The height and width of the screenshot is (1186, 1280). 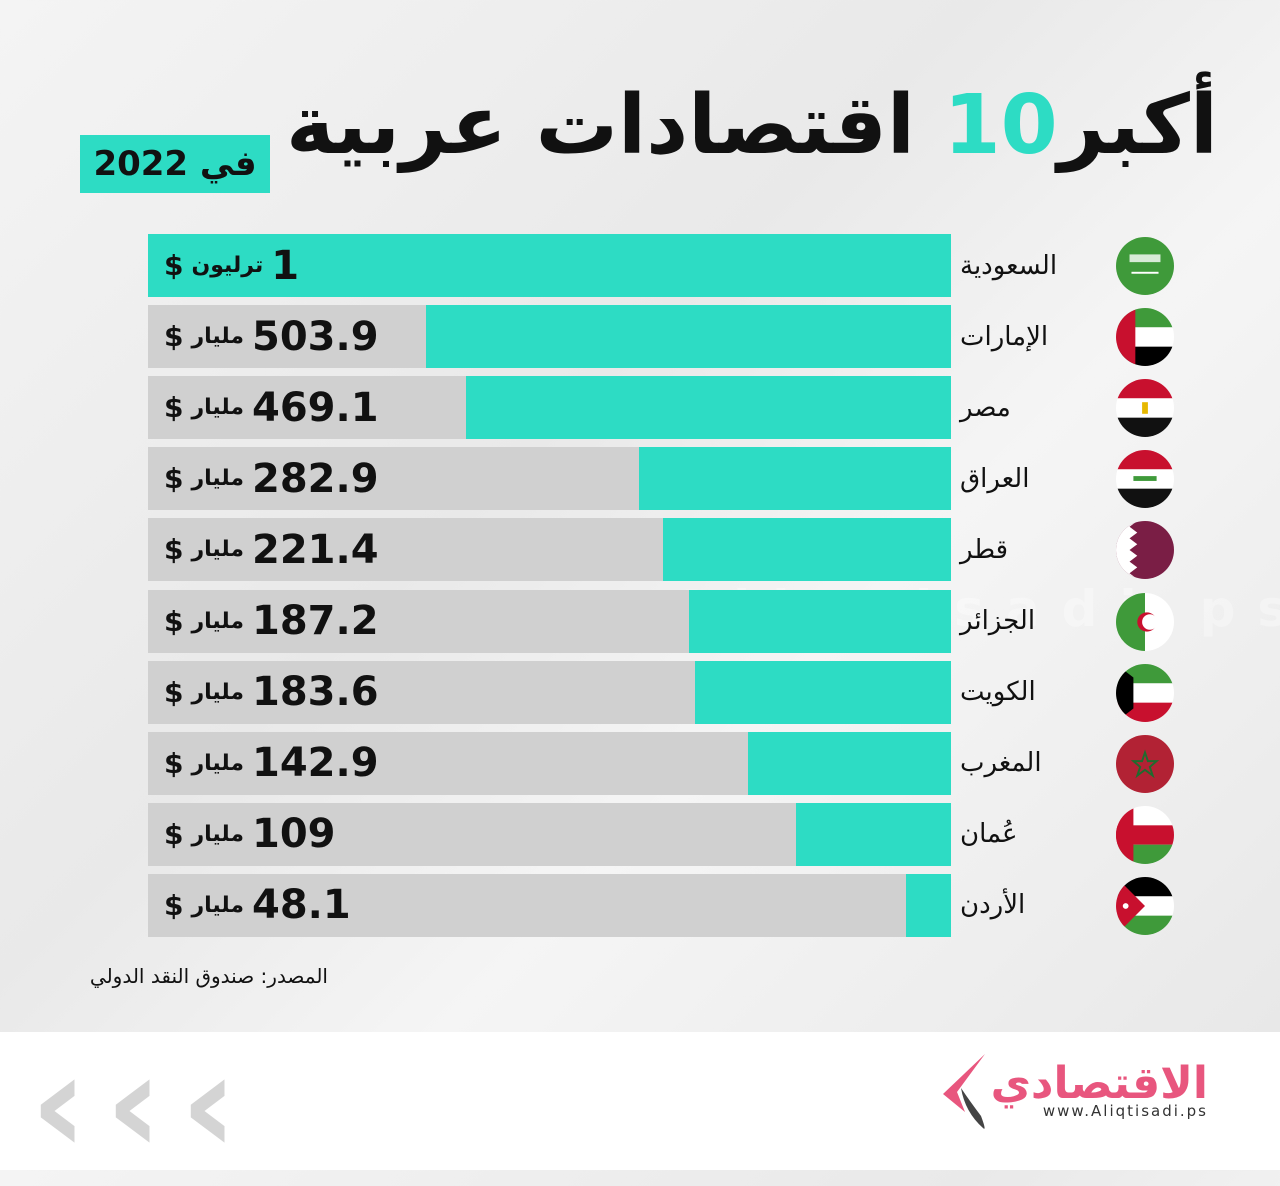 I want to click on title-number: 10, so click(x=1001, y=125).